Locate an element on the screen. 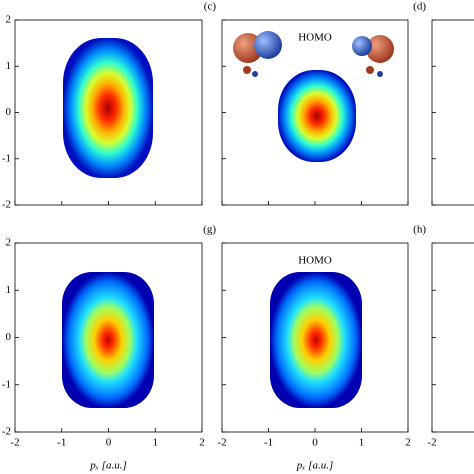  panel-label: (c) is located at coordinates (210, 7).